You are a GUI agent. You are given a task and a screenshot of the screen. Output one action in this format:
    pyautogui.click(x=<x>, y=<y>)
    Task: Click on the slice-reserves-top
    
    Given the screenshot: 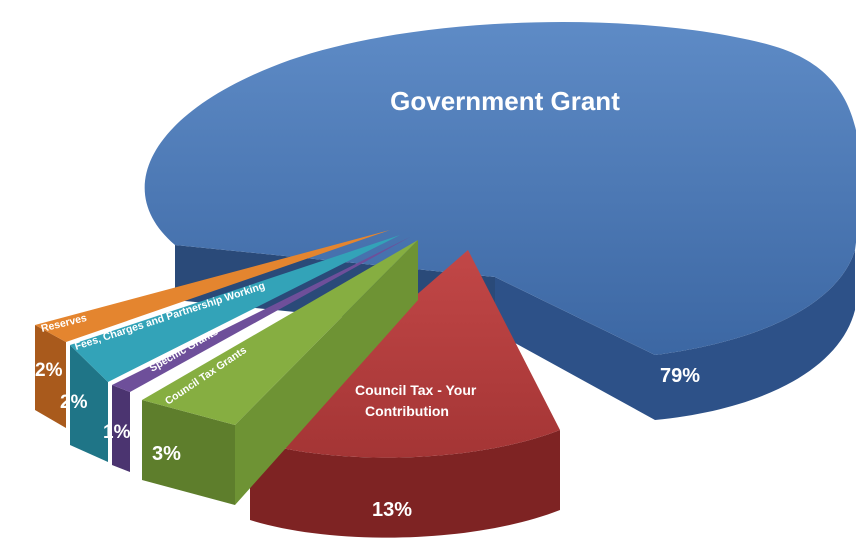 What is the action you would take?
    pyautogui.click(x=212, y=286)
    